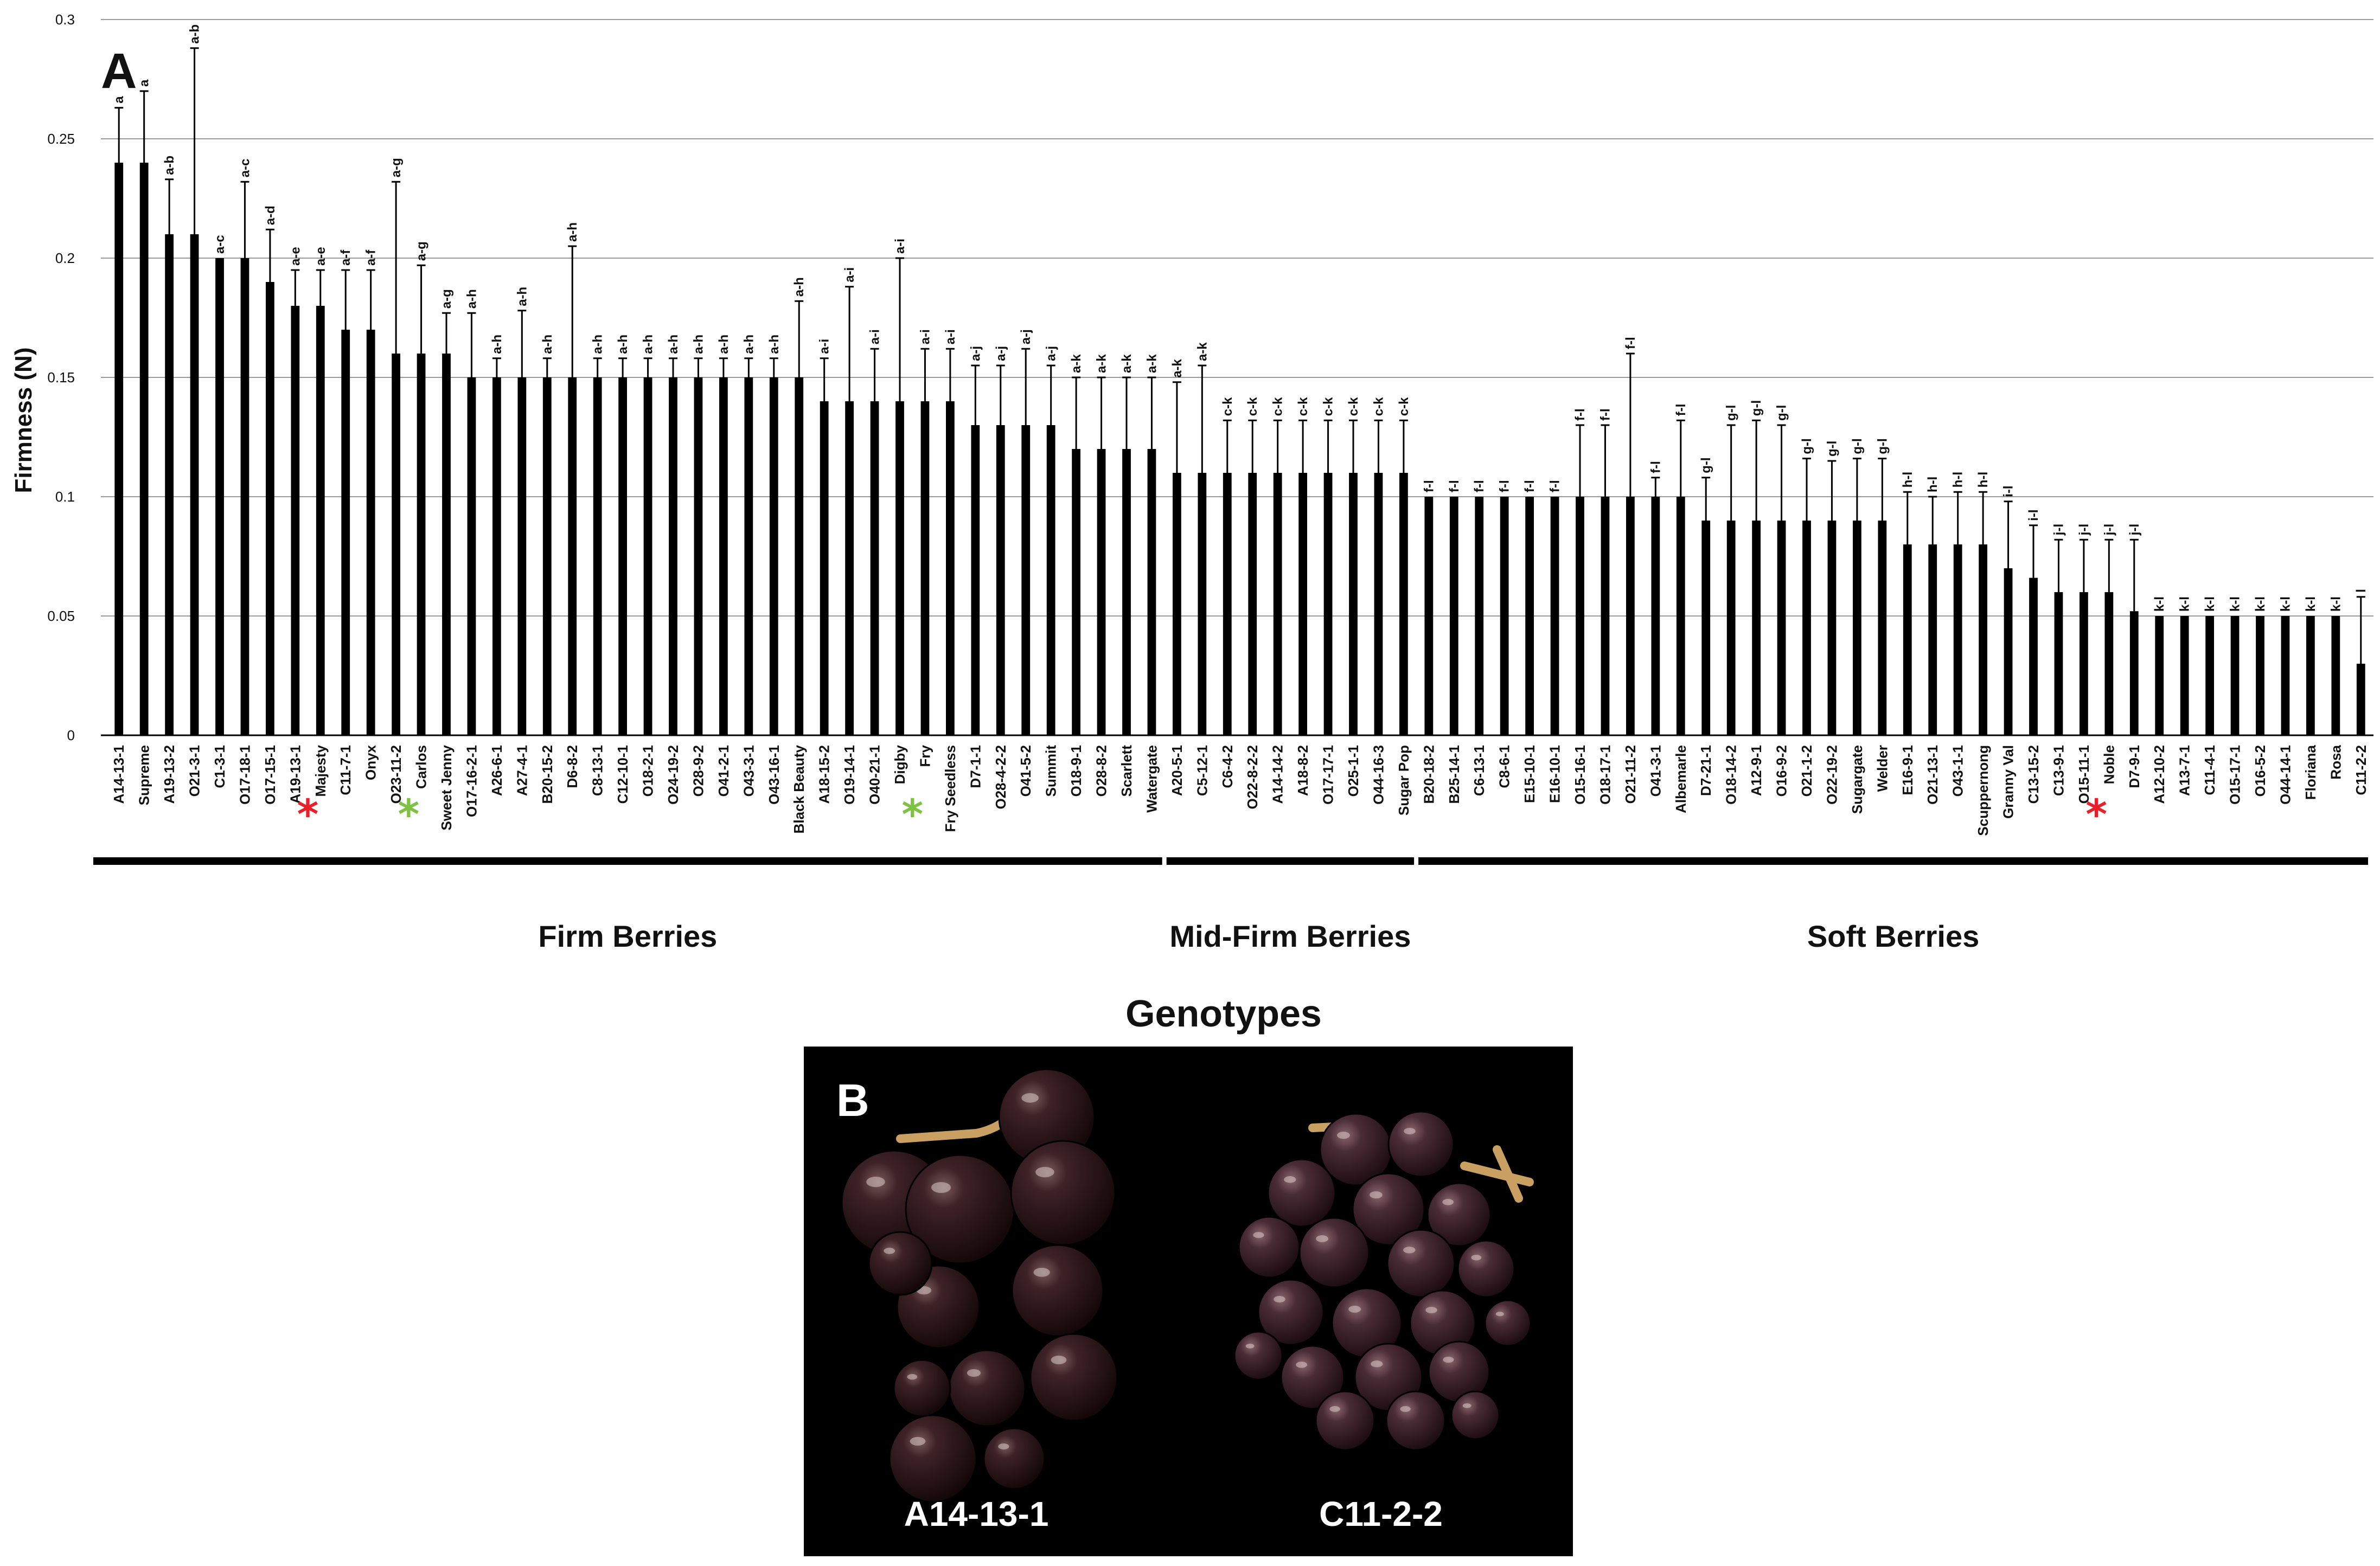  Describe the element at coordinates (572, 766) in the screenshot. I see `x-tick-label: D6-8-2` at that location.